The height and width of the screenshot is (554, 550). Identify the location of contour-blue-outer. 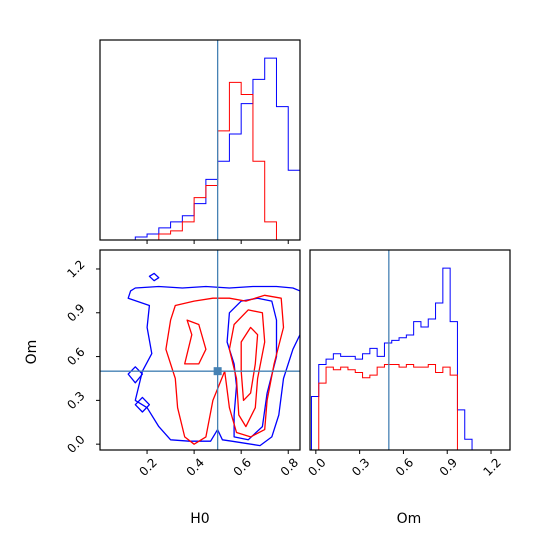
(213, 366).